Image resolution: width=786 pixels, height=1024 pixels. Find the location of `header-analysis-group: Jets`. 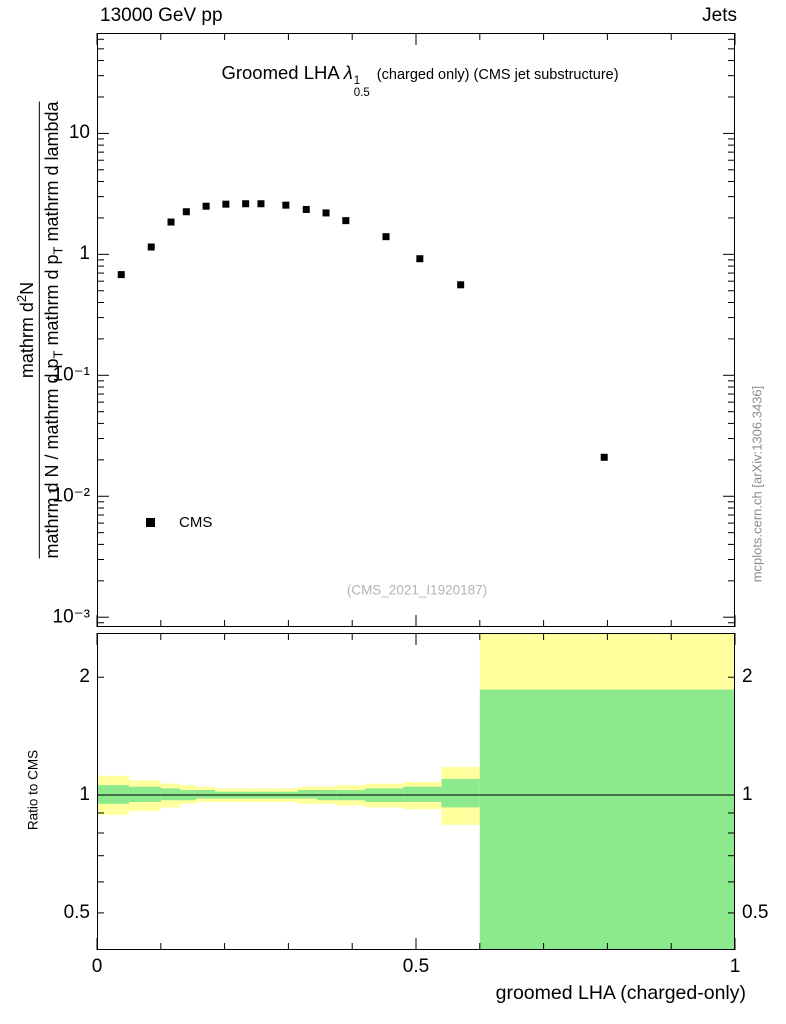

header-analysis-group: Jets is located at coordinates (719, 15).